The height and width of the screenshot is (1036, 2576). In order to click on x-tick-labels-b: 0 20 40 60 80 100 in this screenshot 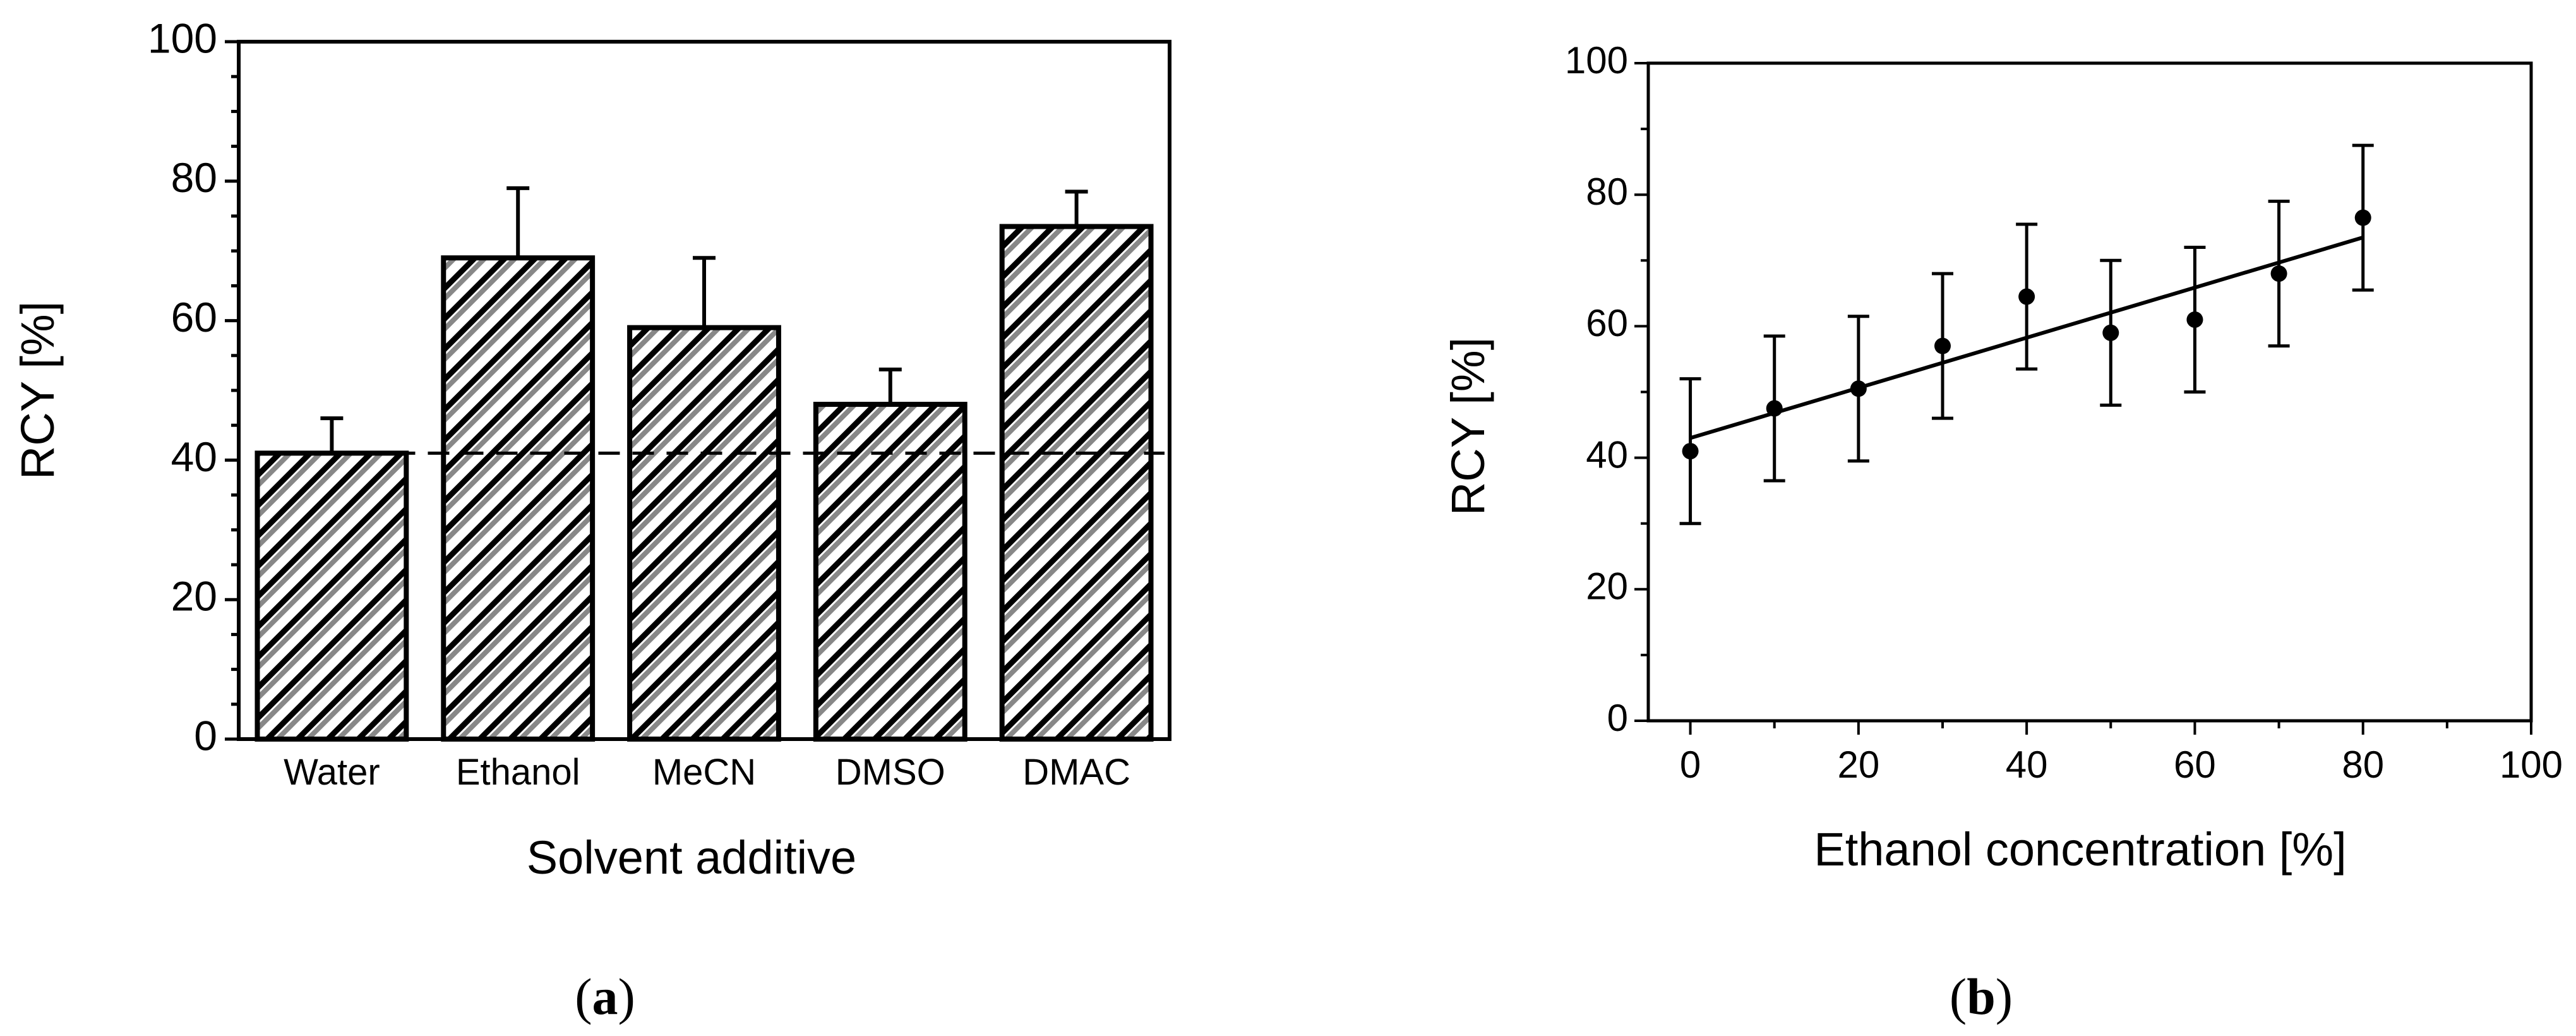, I will do `click(2121, 765)`.